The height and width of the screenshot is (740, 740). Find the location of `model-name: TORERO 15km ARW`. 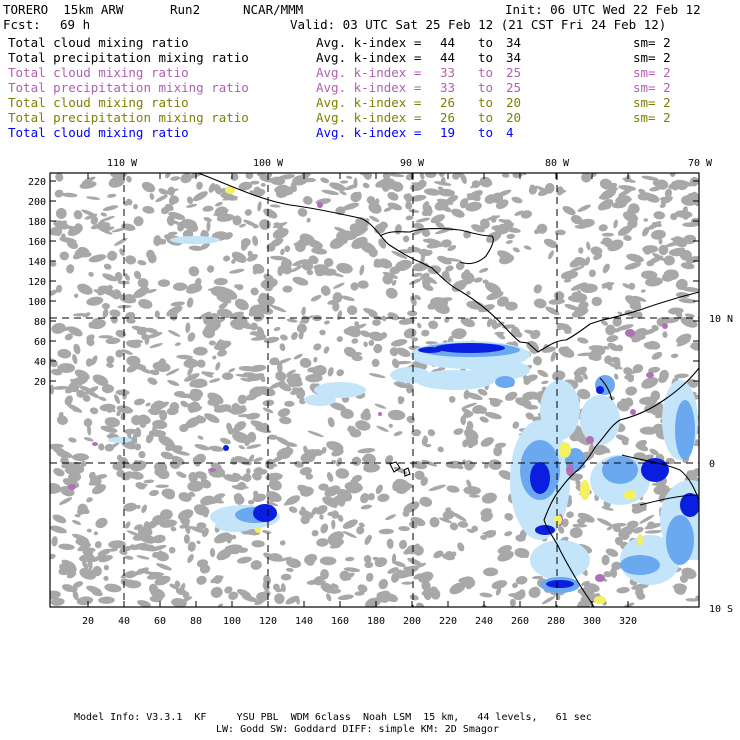

model-name: TORERO 15km ARW is located at coordinates (63, 9).